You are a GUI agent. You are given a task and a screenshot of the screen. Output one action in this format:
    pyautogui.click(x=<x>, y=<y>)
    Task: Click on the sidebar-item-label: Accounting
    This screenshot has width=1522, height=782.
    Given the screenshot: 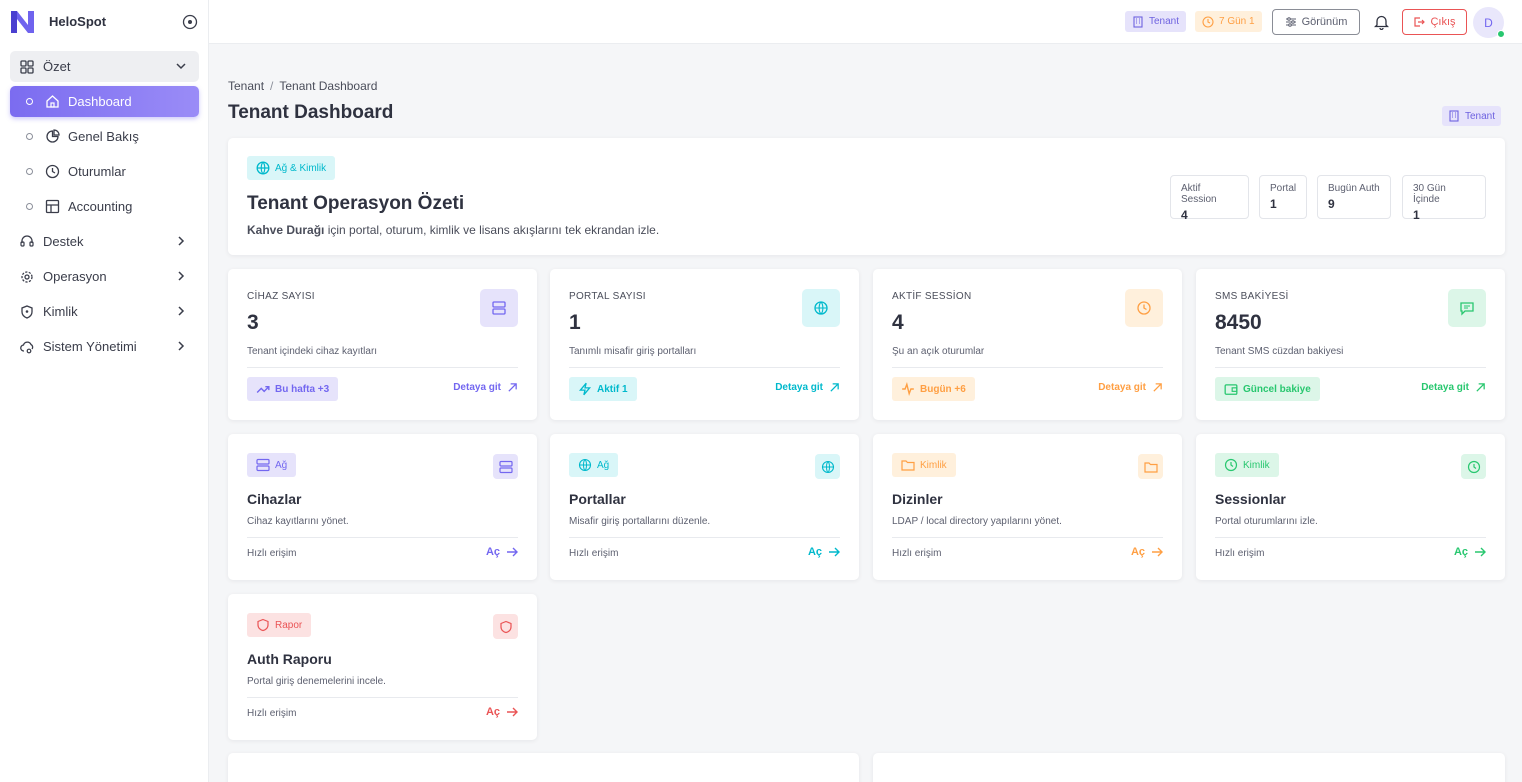 What is the action you would take?
    pyautogui.click(x=100, y=206)
    